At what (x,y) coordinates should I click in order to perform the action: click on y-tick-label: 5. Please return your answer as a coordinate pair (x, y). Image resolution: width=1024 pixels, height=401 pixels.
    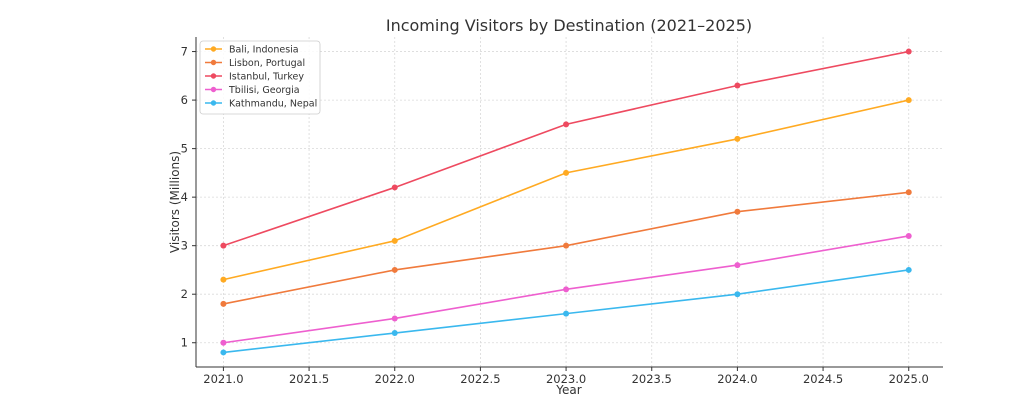
    Looking at the image, I should click on (184, 149).